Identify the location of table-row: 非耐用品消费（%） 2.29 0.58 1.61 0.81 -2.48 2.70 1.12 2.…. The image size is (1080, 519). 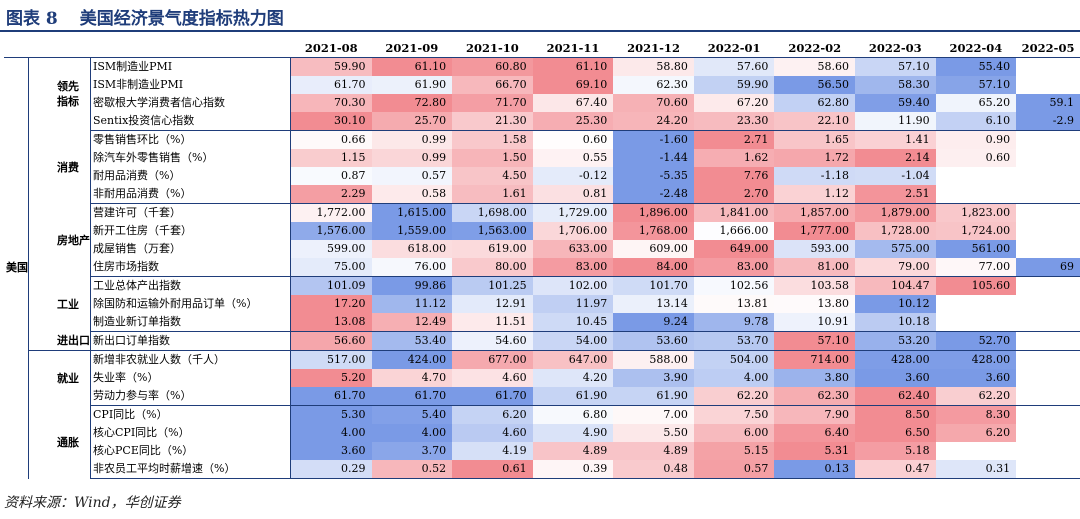
(542, 194).